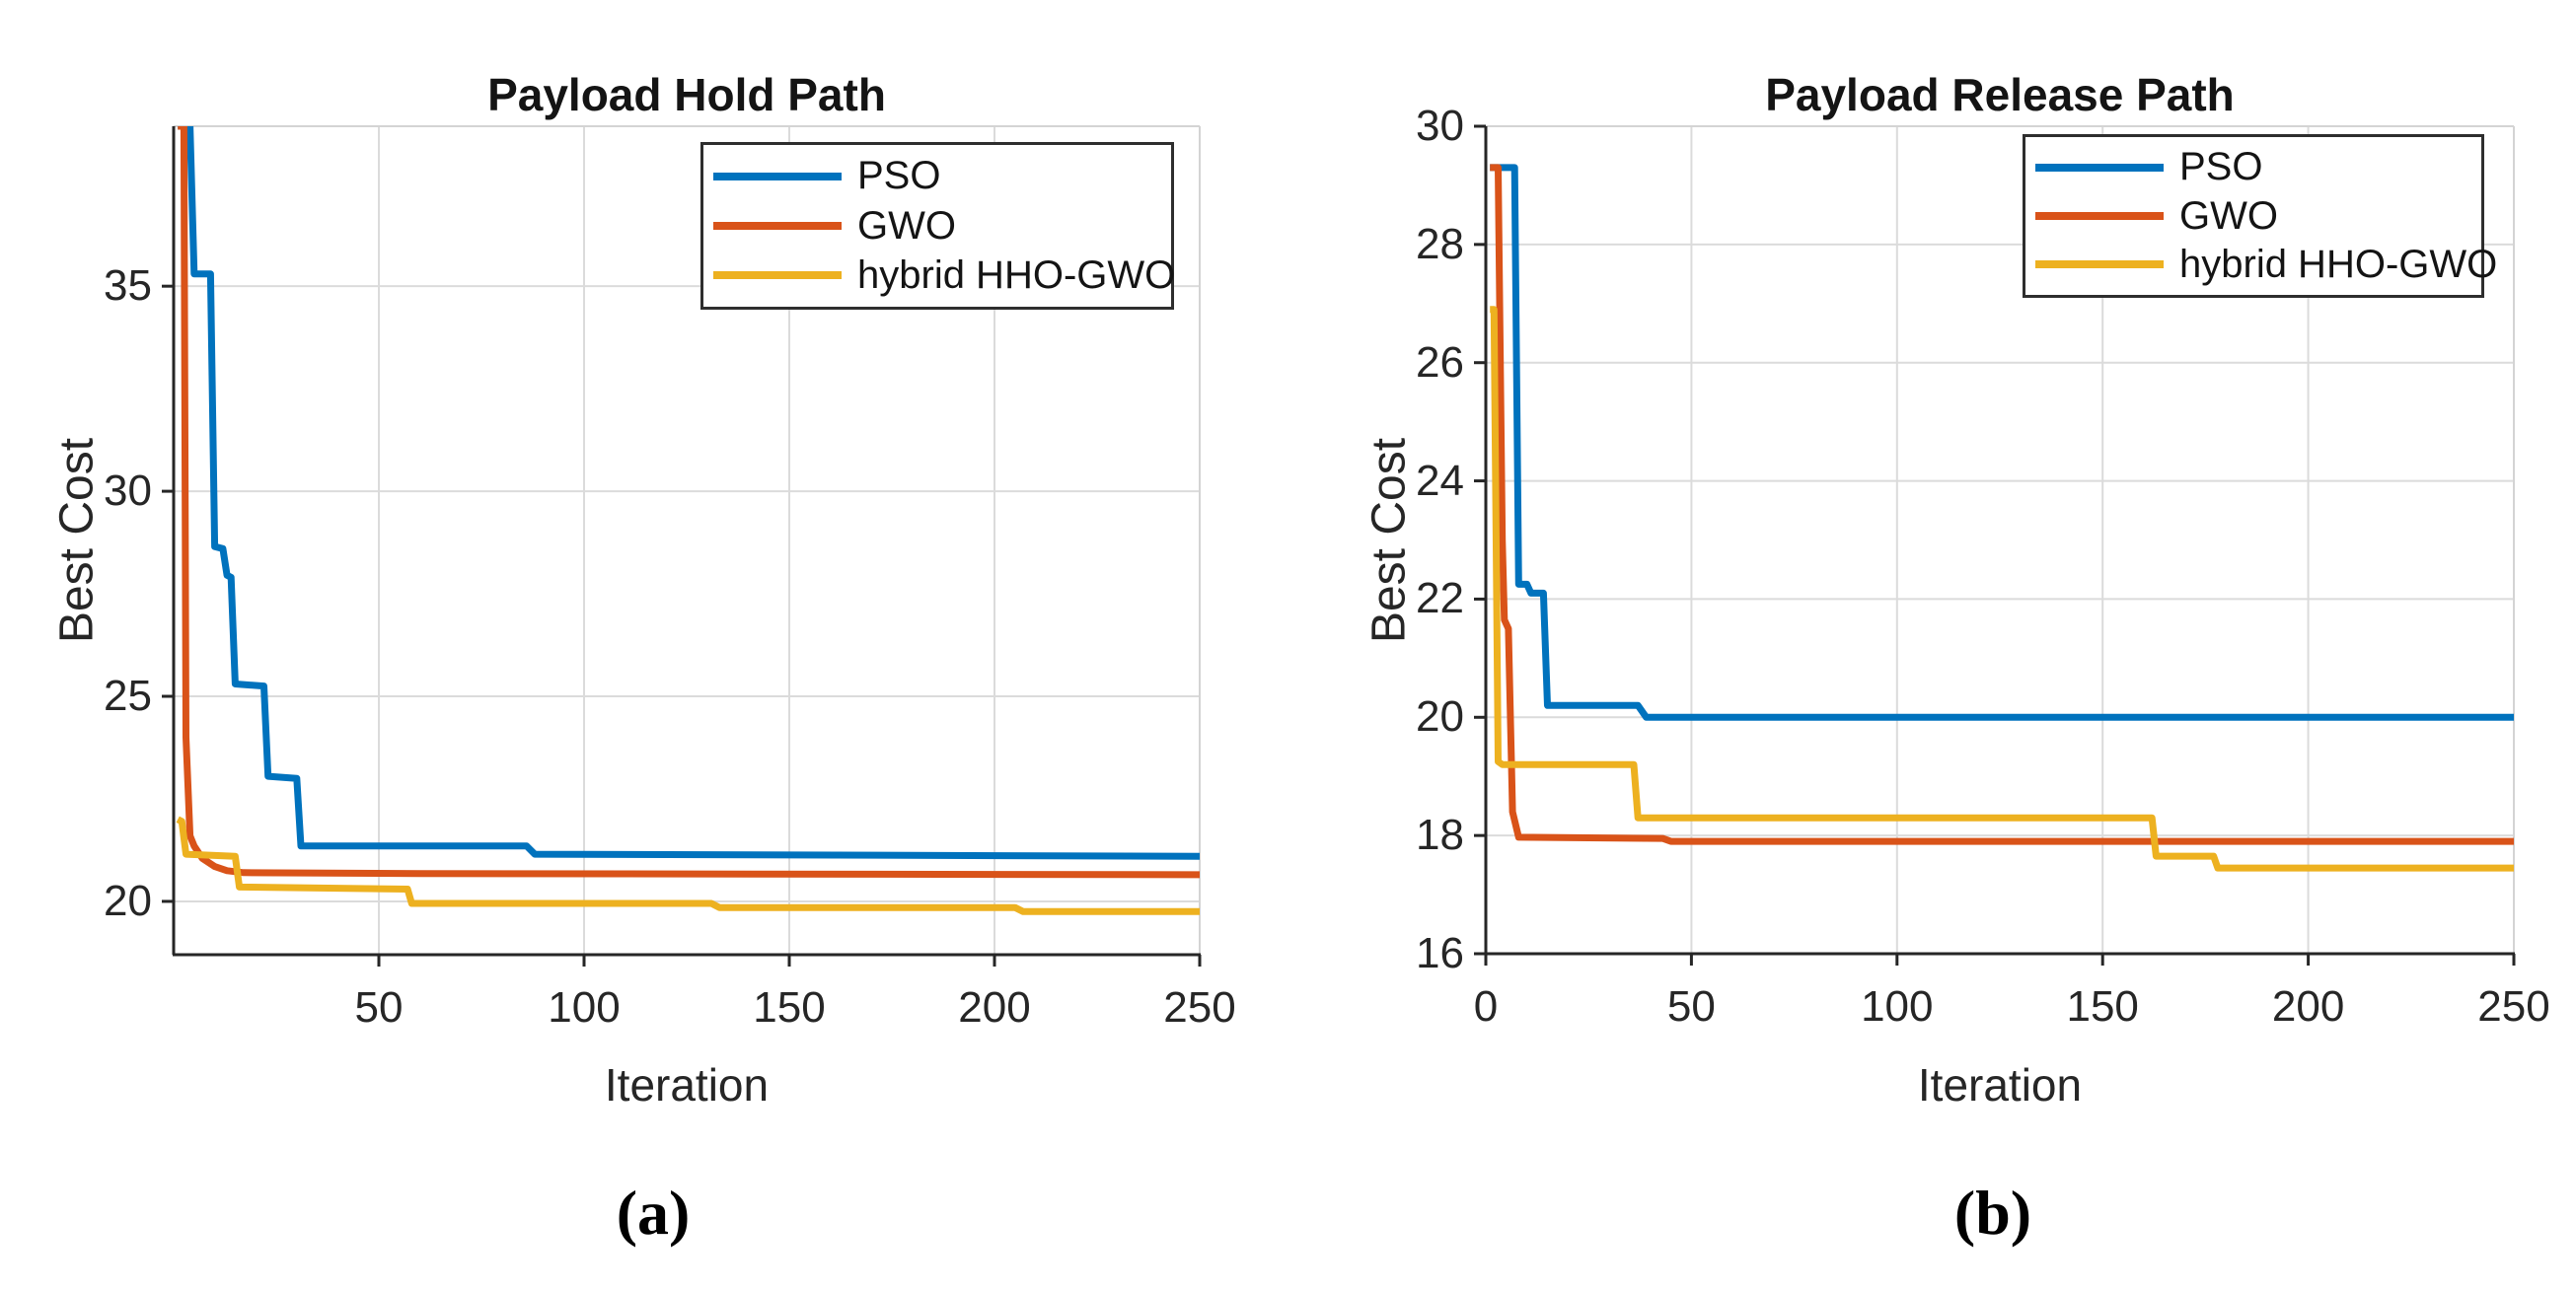 This screenshot has width=2576, height=1292. What do you see at coordinates (688, 865) in the screenshot?
I see `series-line-hybrid-hho-gwo` at bounding box center [688, 865].